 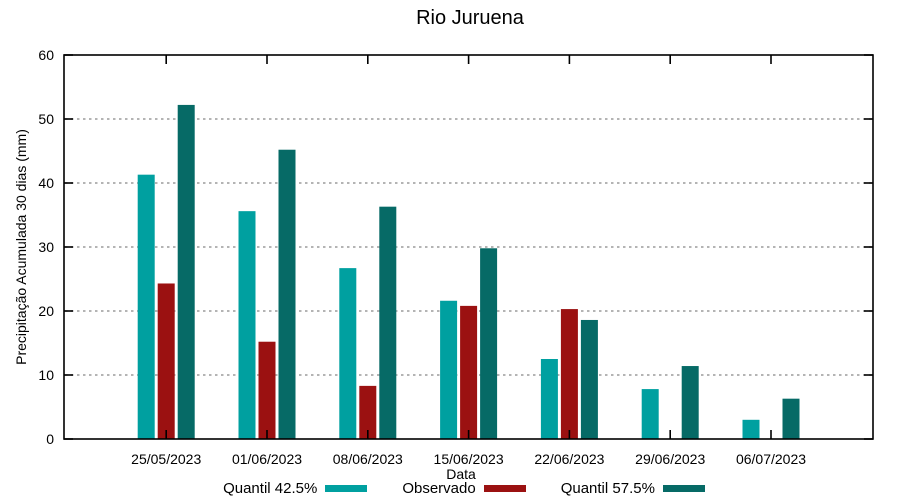 What do you see at coordinates (368, 459) in the screenshot?
I see `x-tick-label: 08/06/2023` at bounding box center [368, 459].